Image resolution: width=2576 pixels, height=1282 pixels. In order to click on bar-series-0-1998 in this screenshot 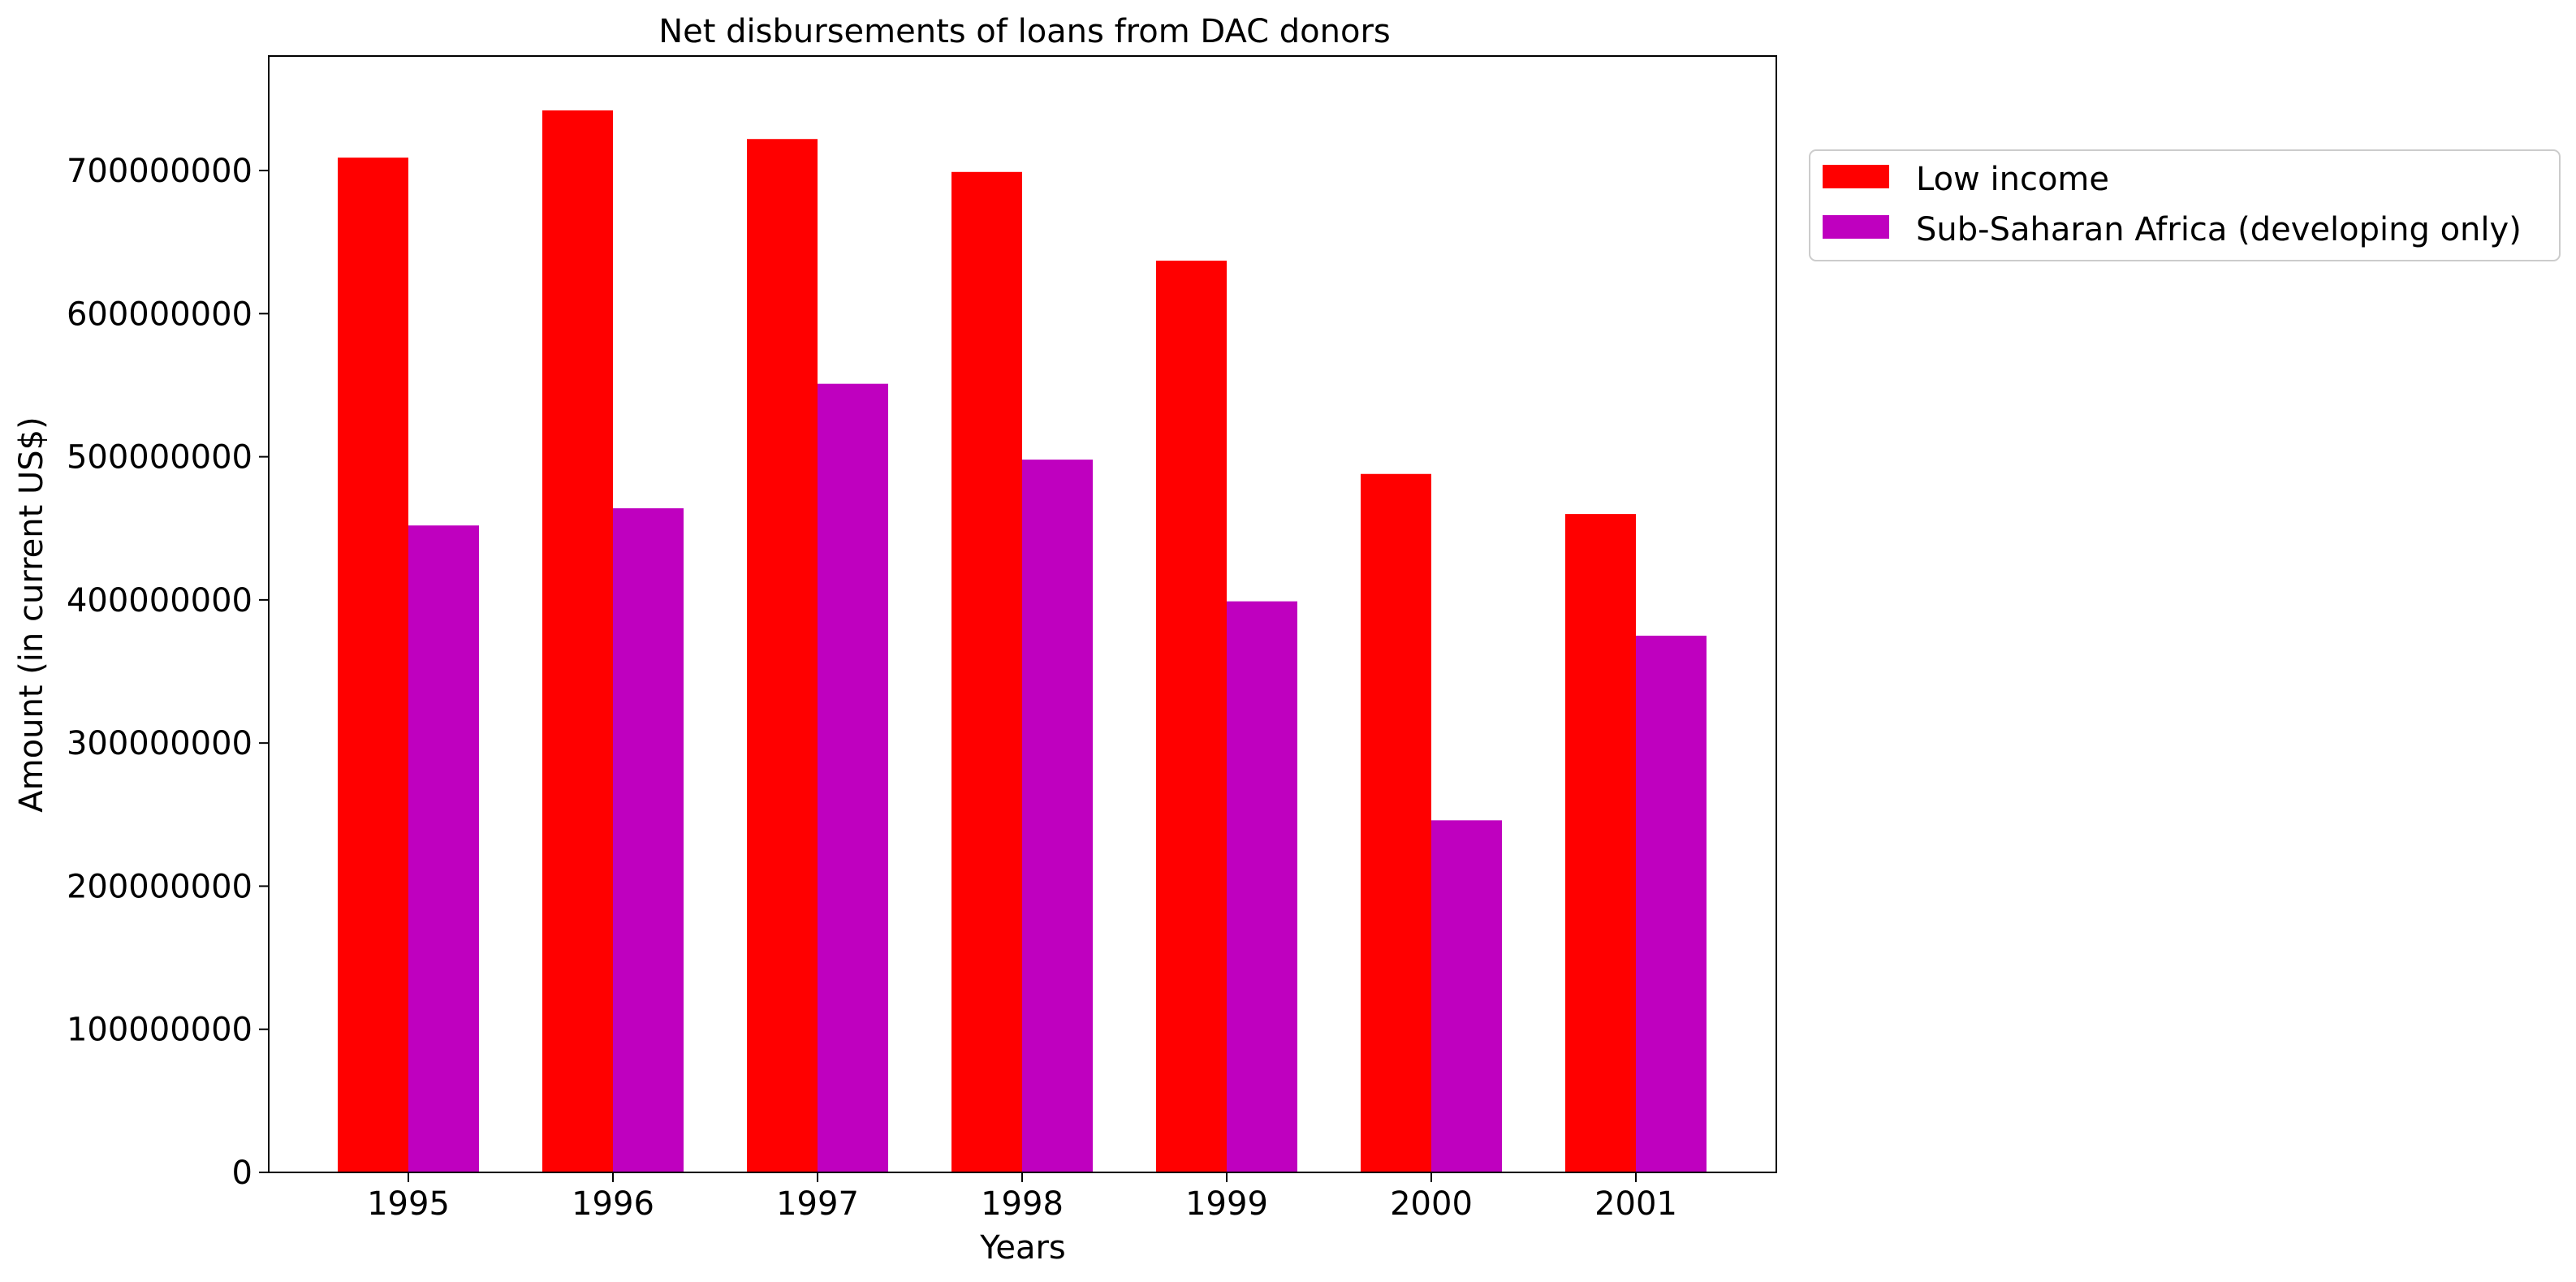, I will do `click(986, 672)`.